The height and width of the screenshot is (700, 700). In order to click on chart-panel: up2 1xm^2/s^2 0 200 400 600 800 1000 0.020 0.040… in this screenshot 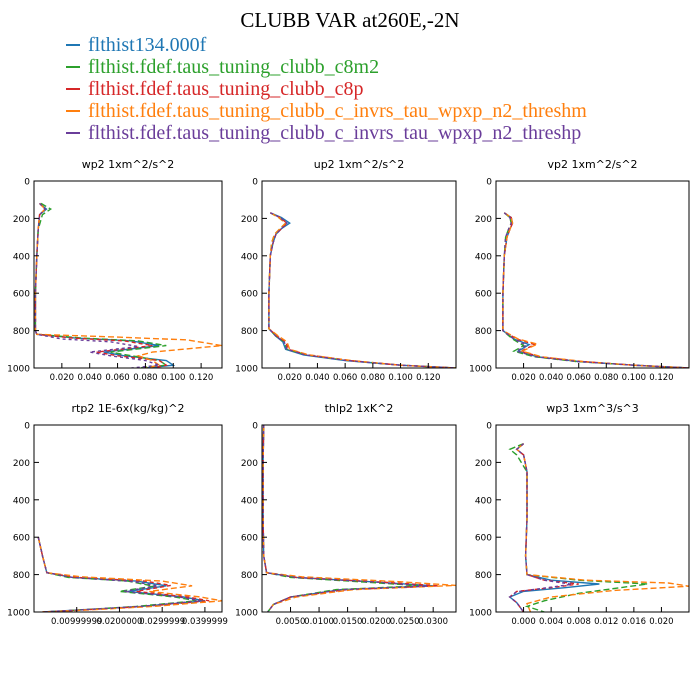, I will do `click(346, 270)`.